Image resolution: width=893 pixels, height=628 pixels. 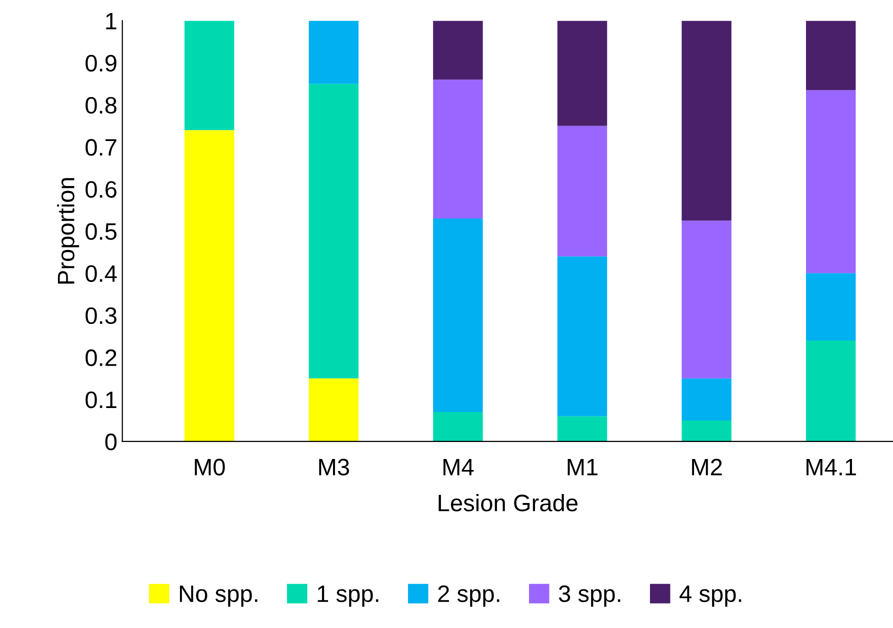 I want to click on y-tick-label: 0.2, so click(x=101, y=357).